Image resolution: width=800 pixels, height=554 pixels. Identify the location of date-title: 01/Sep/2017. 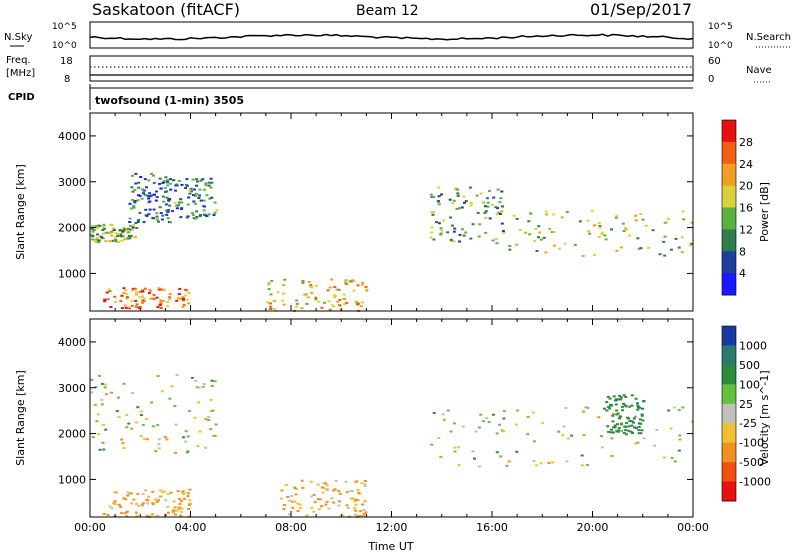
(641, 9).